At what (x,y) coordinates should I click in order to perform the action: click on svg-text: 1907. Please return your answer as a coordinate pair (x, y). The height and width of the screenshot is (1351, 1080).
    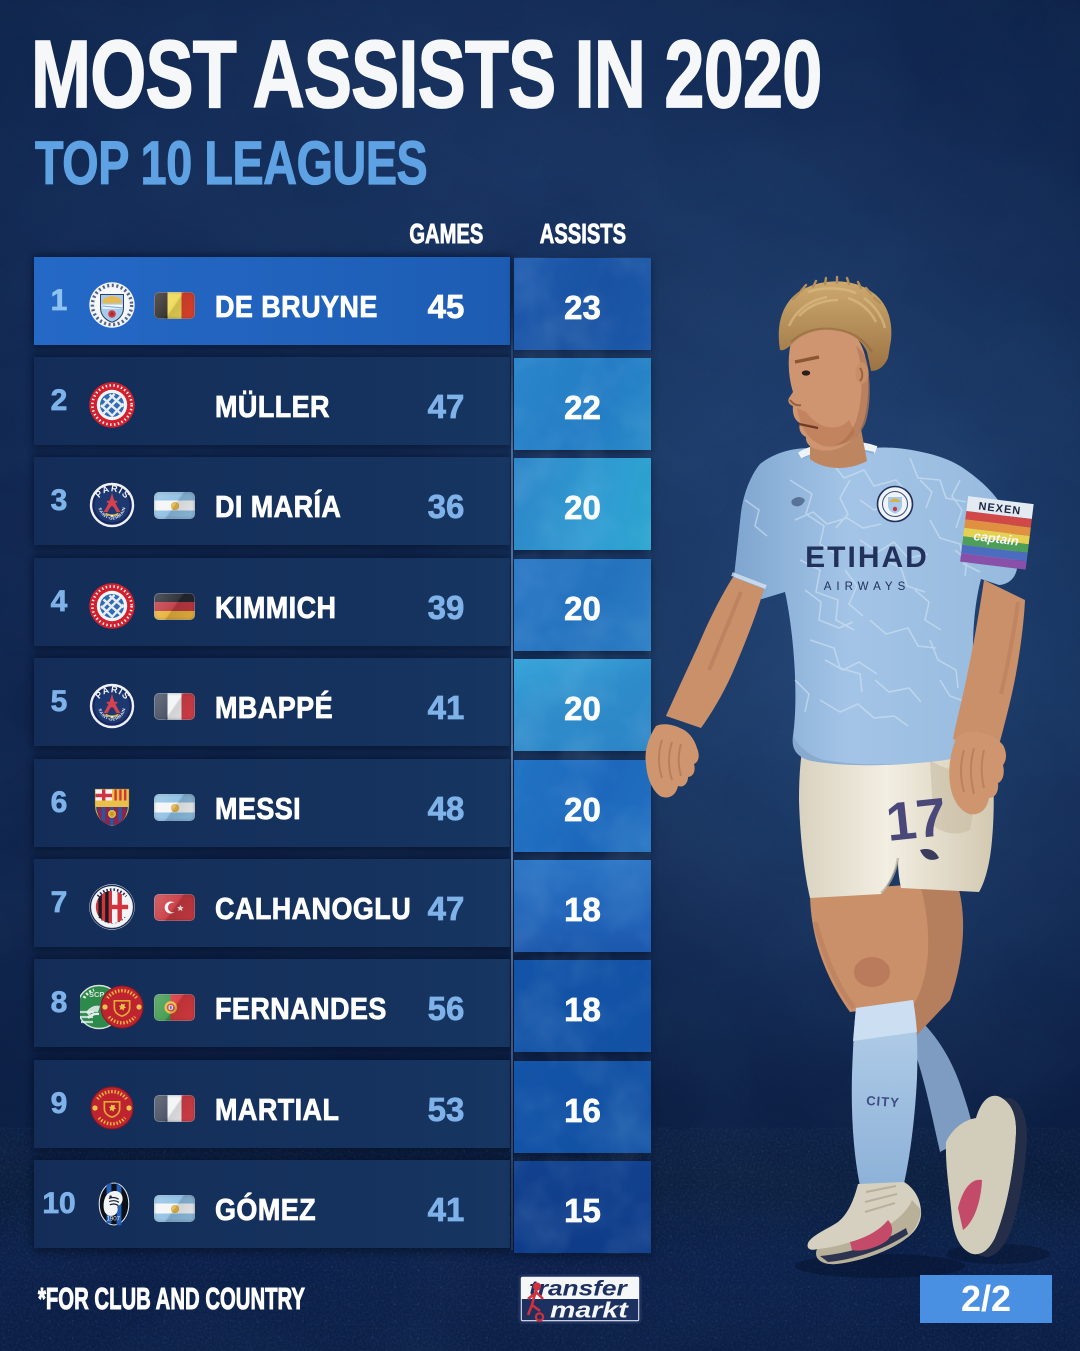
    Looking at the image, I should click on (114, 1220).